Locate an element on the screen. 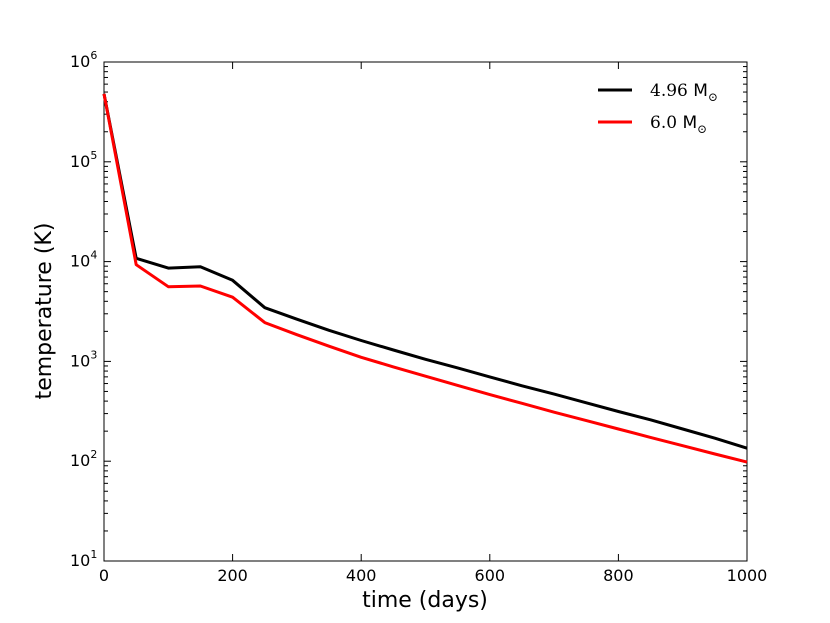 The height and width of the screenshot is (623, 830). x-tick-label: 800 is located at coordinates (618, 575).